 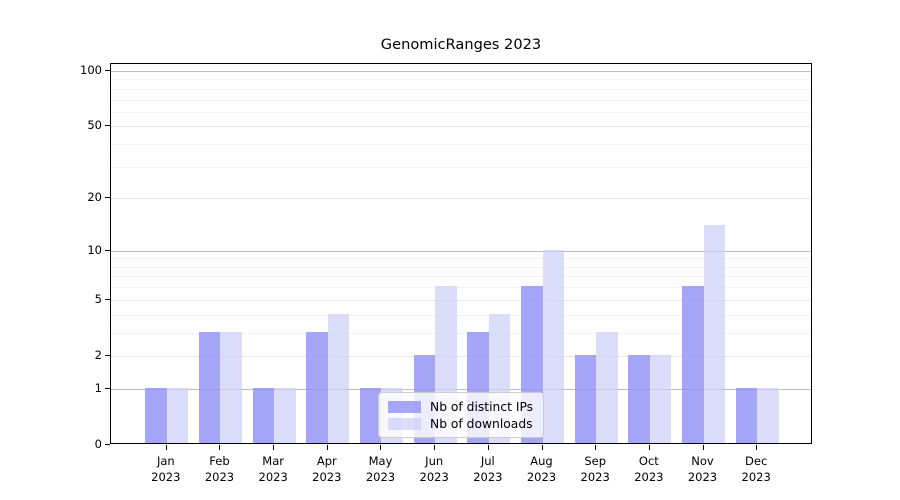 What do you see at coordinates (702, 469) in the screenshot?
I see `x-tick-label: Nov 2023` at bounding box center [702, 469].